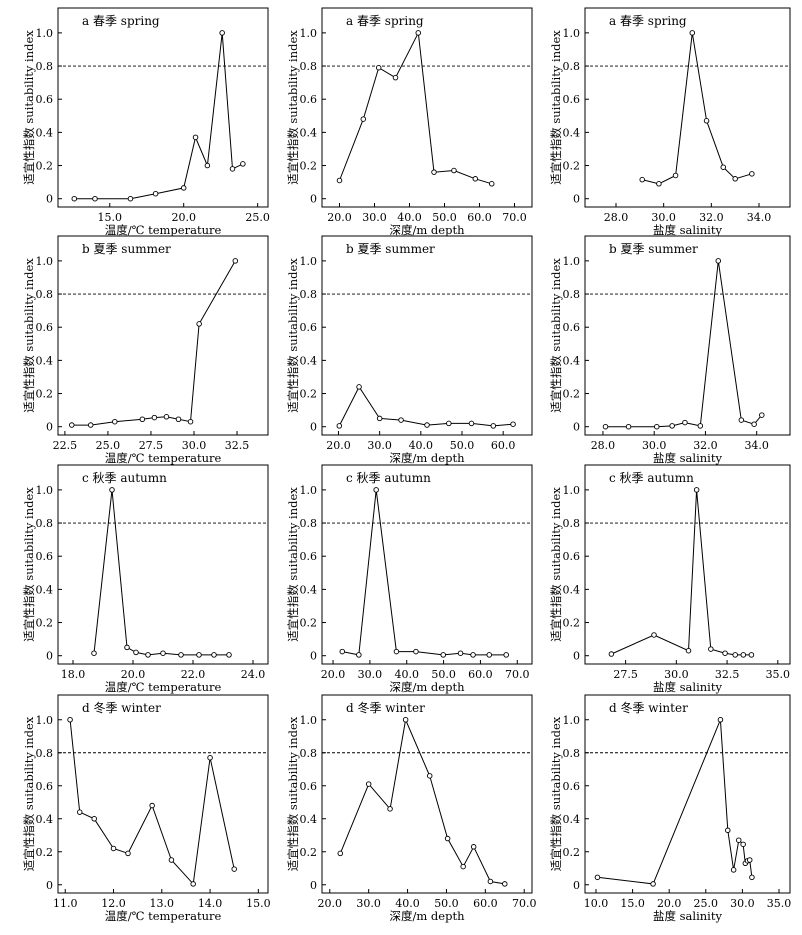 This screenshot has width=802, height=935. I want to click on x-axis-label: 温度/℃ temperature, so click(163, 916).